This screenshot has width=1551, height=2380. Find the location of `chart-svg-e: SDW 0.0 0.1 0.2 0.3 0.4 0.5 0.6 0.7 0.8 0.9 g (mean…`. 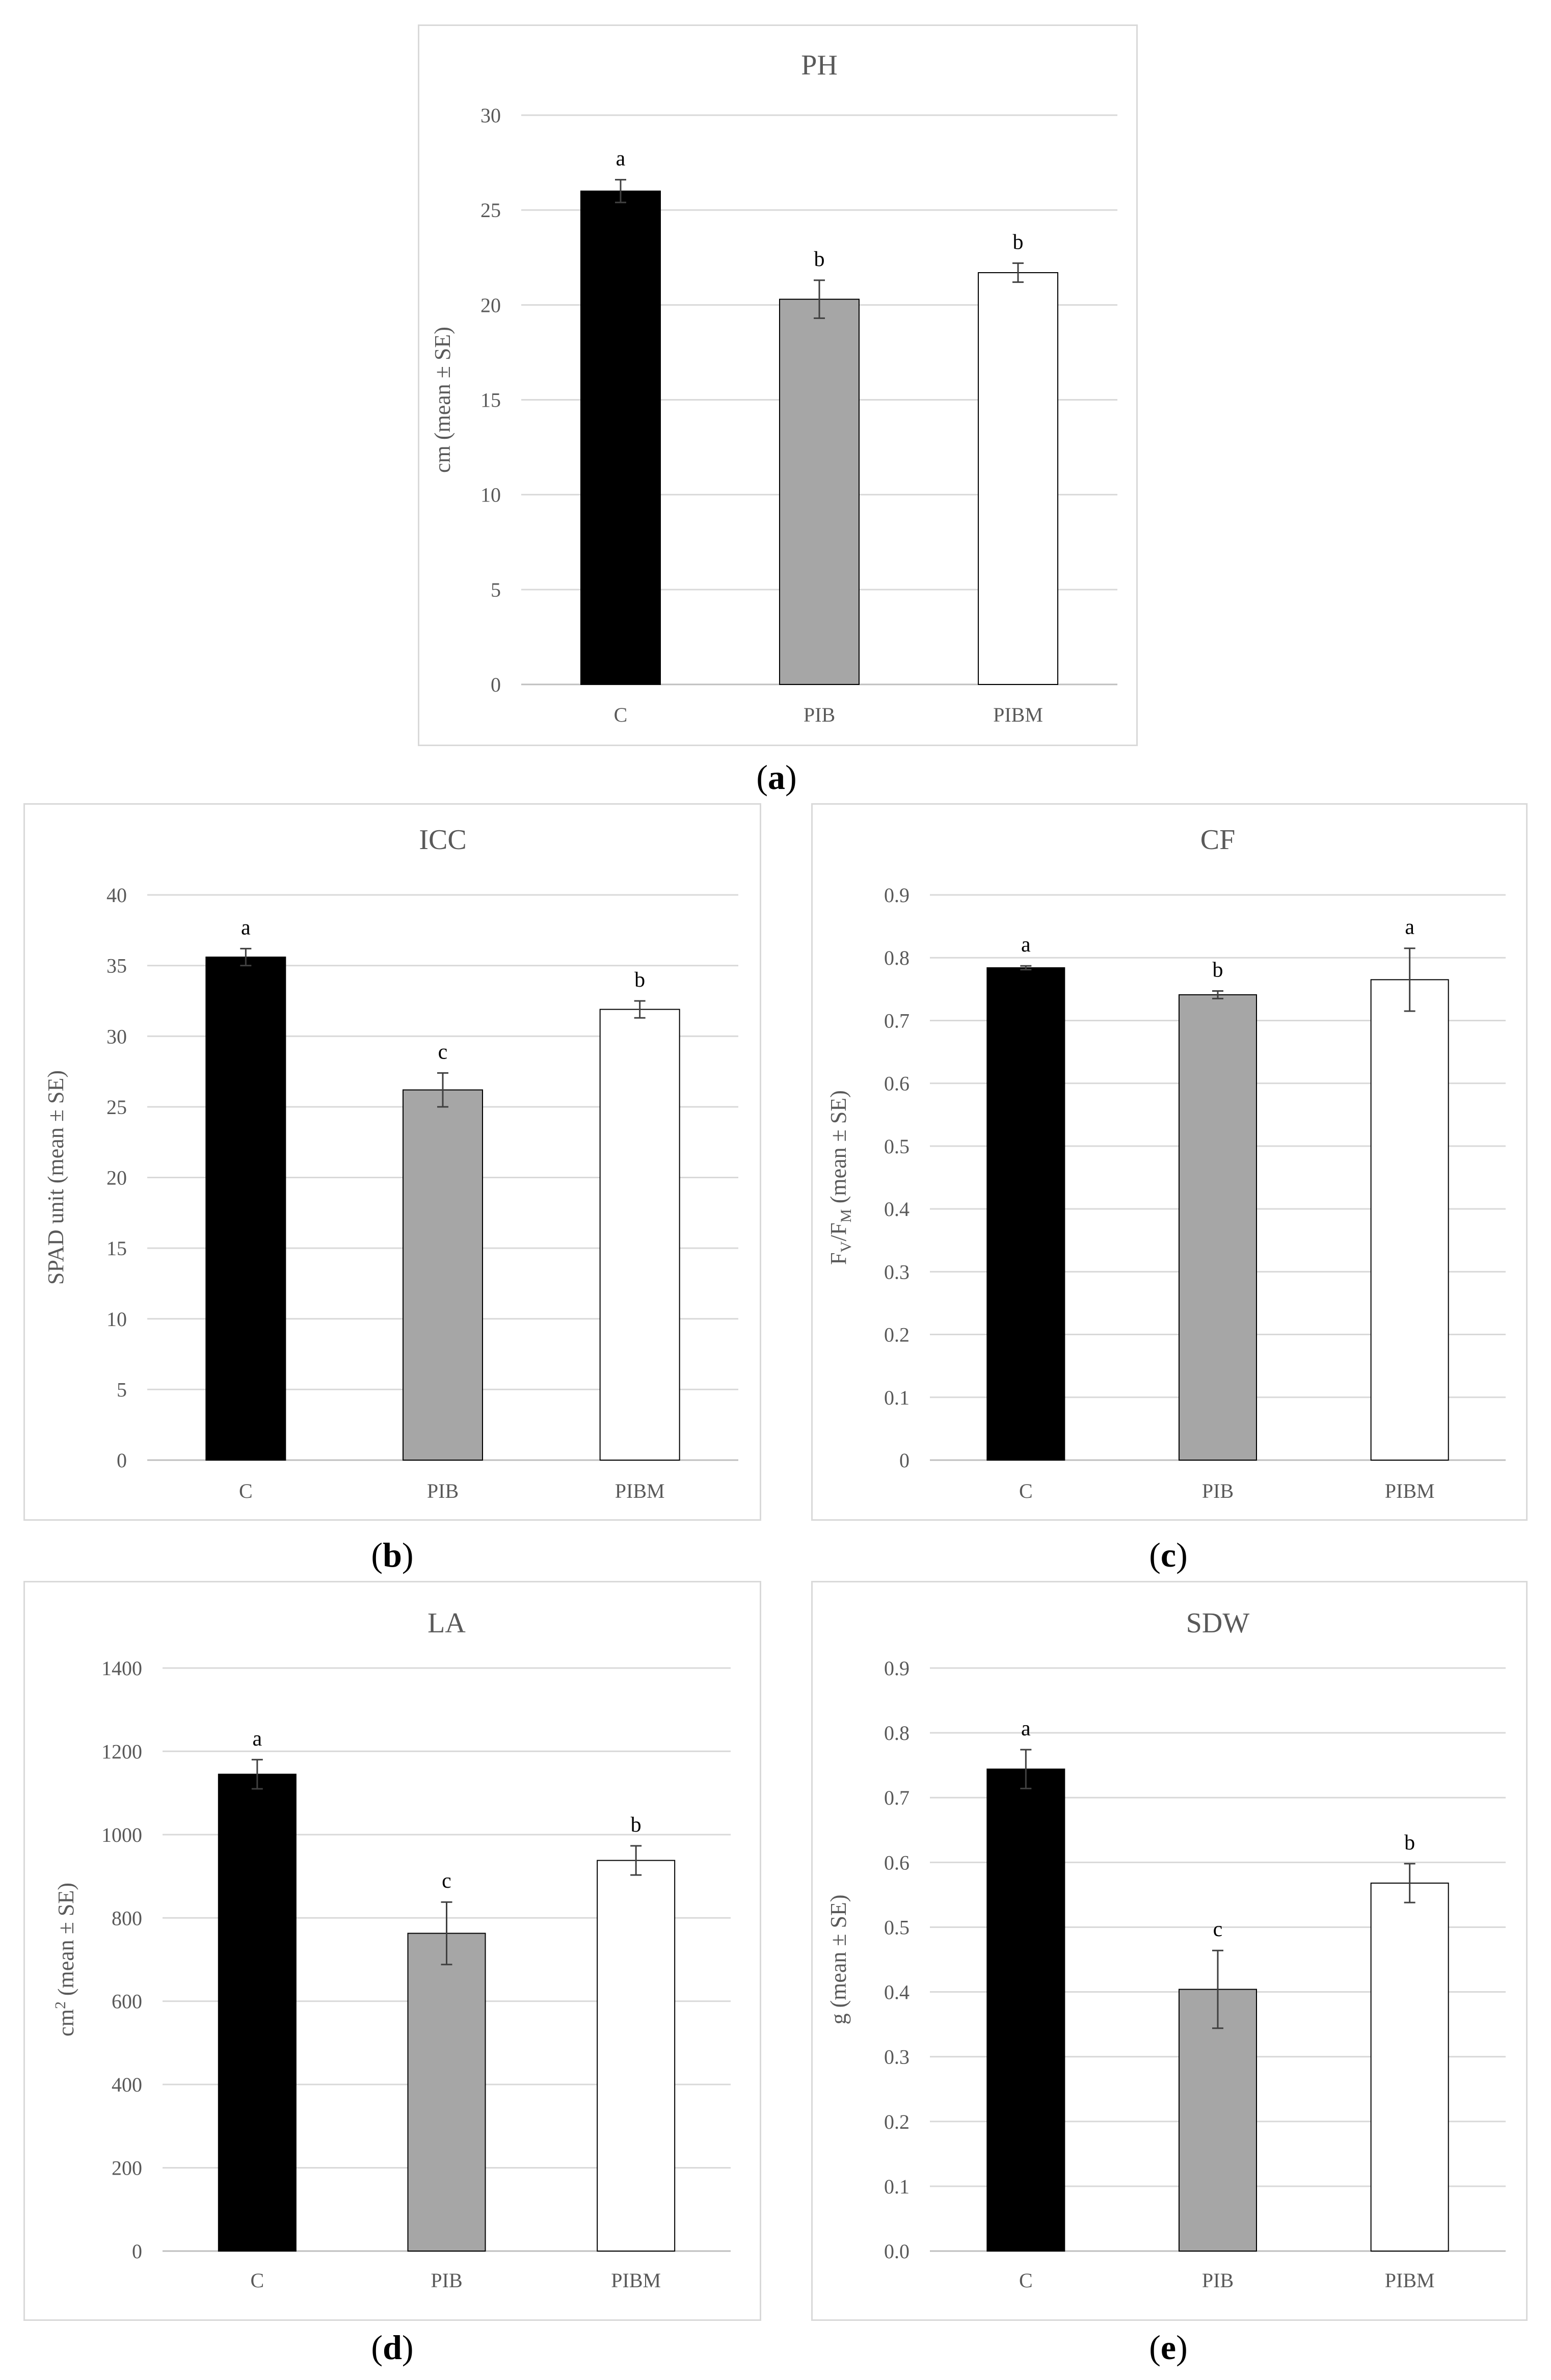

chart-svg-e: SDW 0.0 0.1 0.2 0.3 0.4 0.5 0.6 0.7 0.8 0.9 g (mean… is located at coordinates (1166, 1949).